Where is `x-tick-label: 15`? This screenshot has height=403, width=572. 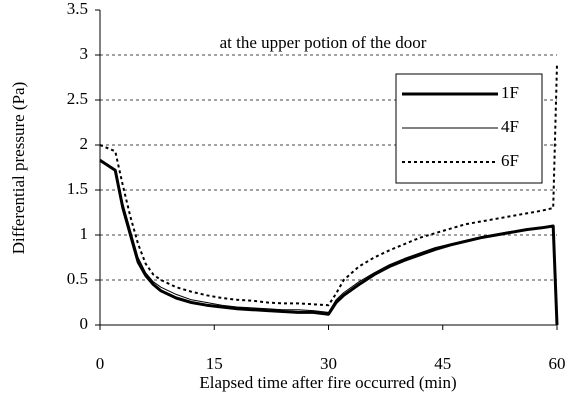 x-tick-label: 15 is located at coordinates (214, 363).